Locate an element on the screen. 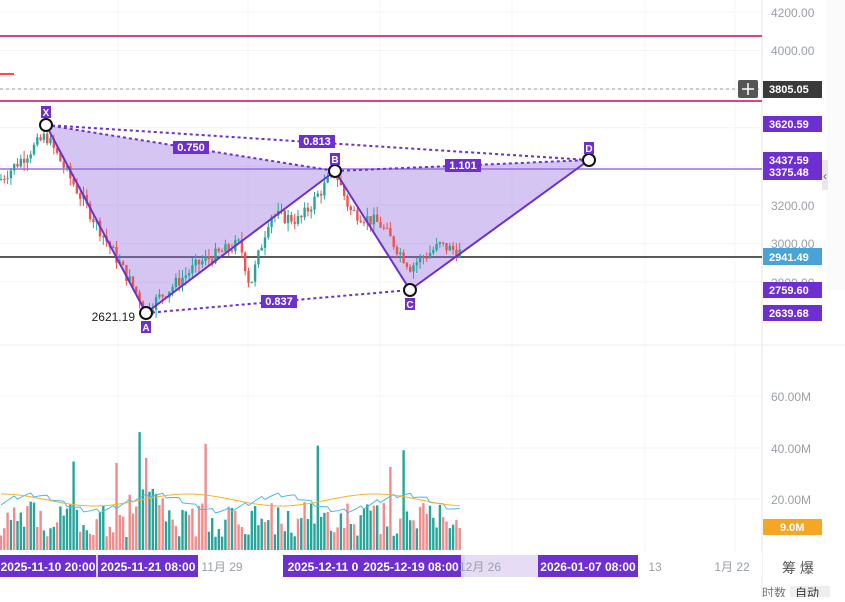 The height and width of the screenshot is (602, 845). price-label-box is located at coordinates (792, 124).